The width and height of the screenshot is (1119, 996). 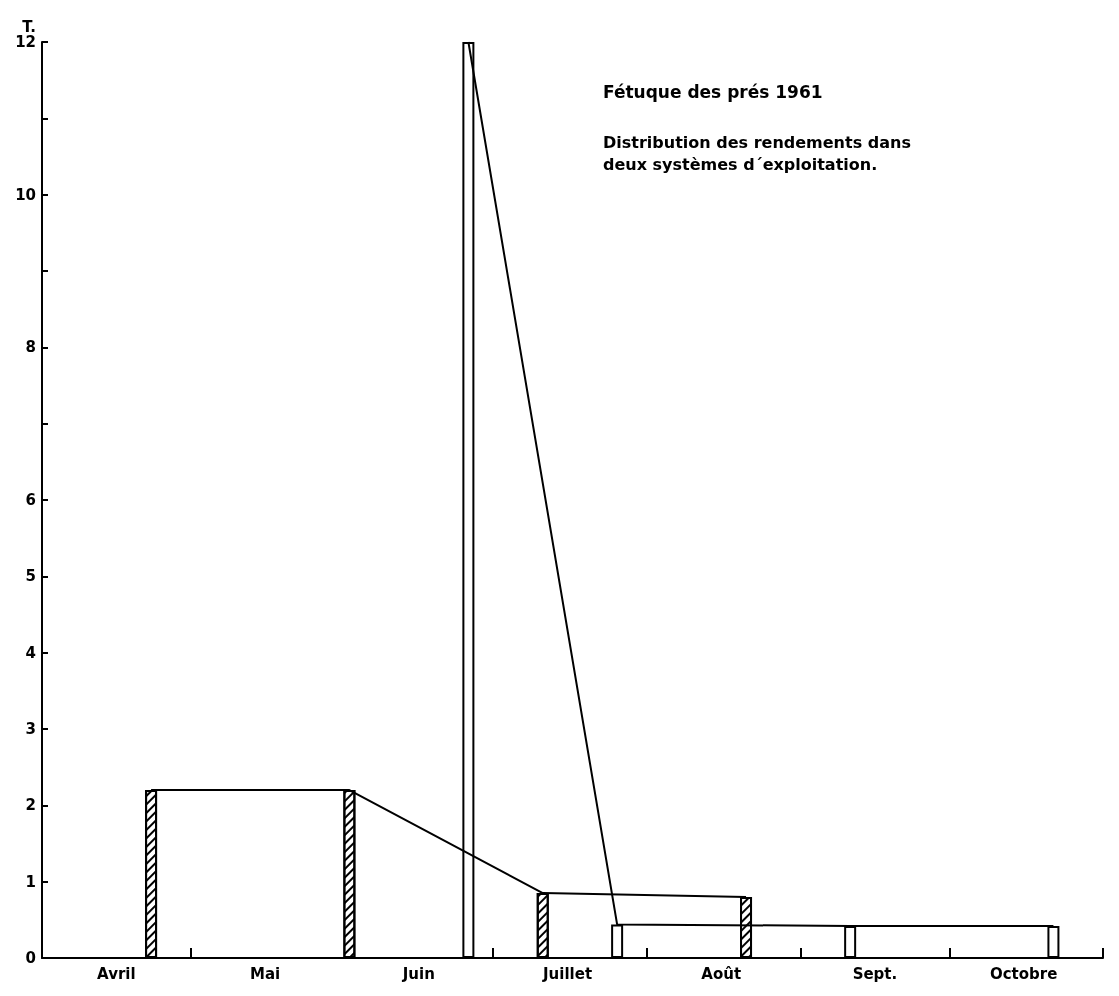 I want to click on x-tick-label: Juin, so click(x=418, y=973).